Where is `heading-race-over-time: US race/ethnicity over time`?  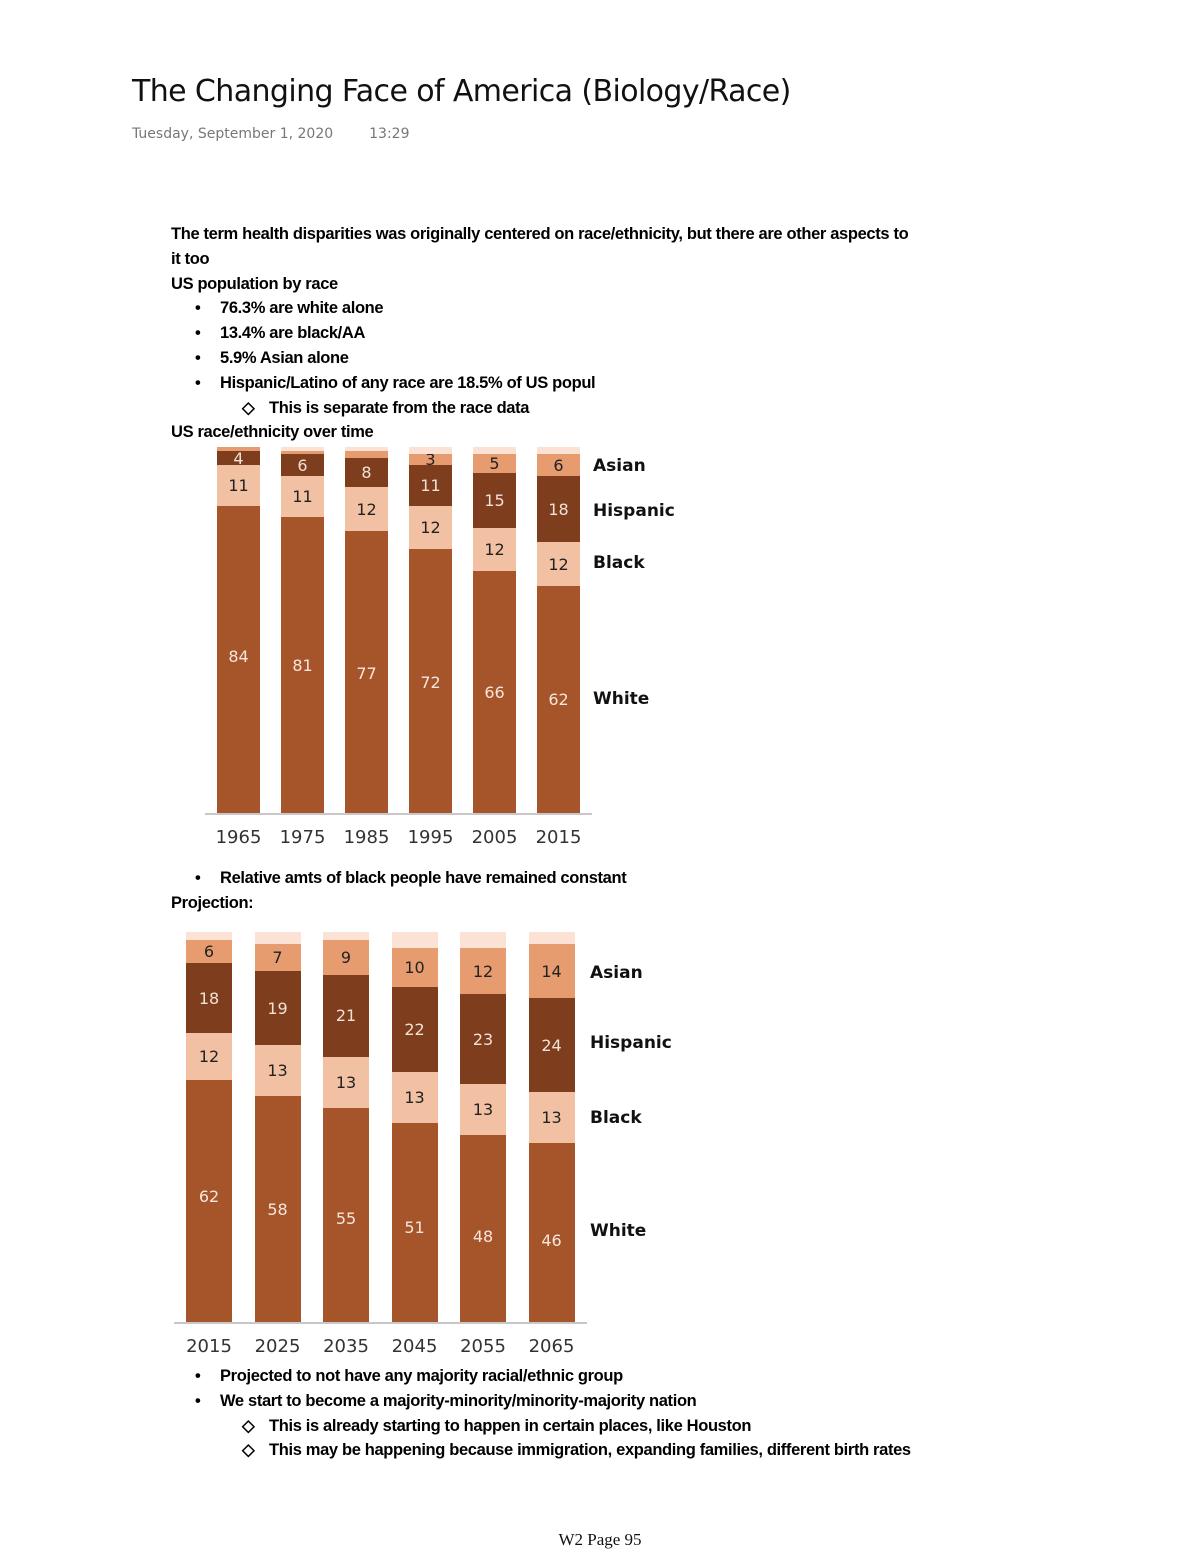
heading-race-over-time: US race/ethnicity over time is located at coordinates (272, 432).